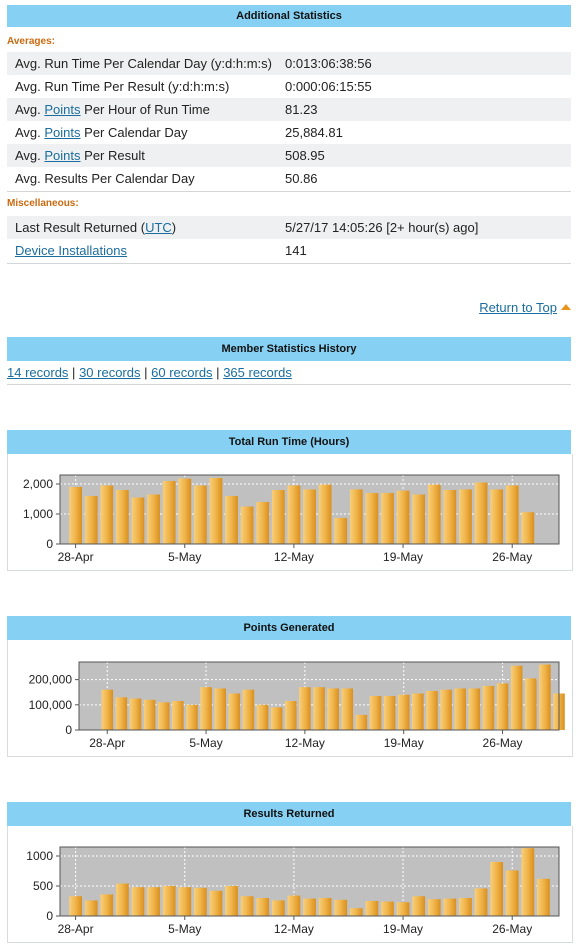 The height and width of the screenshot is (946, 576). I want to click on averages-row: Avg. Points Per Calendar Day 25,884.81, so click(289, 132).